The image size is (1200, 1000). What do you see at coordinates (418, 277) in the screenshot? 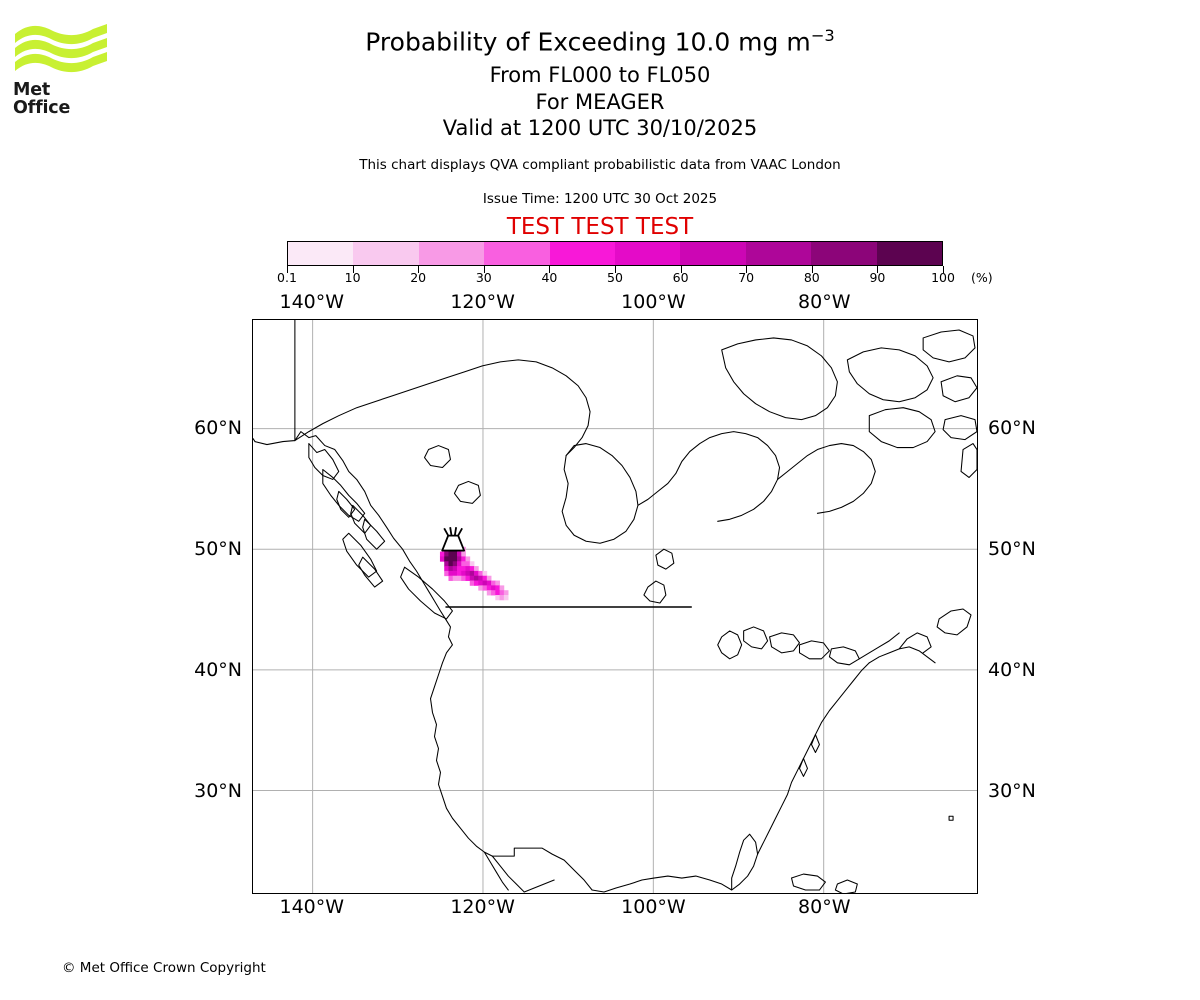
I see `colorbar-tick-label: 20` at bounding box center [418, 277].